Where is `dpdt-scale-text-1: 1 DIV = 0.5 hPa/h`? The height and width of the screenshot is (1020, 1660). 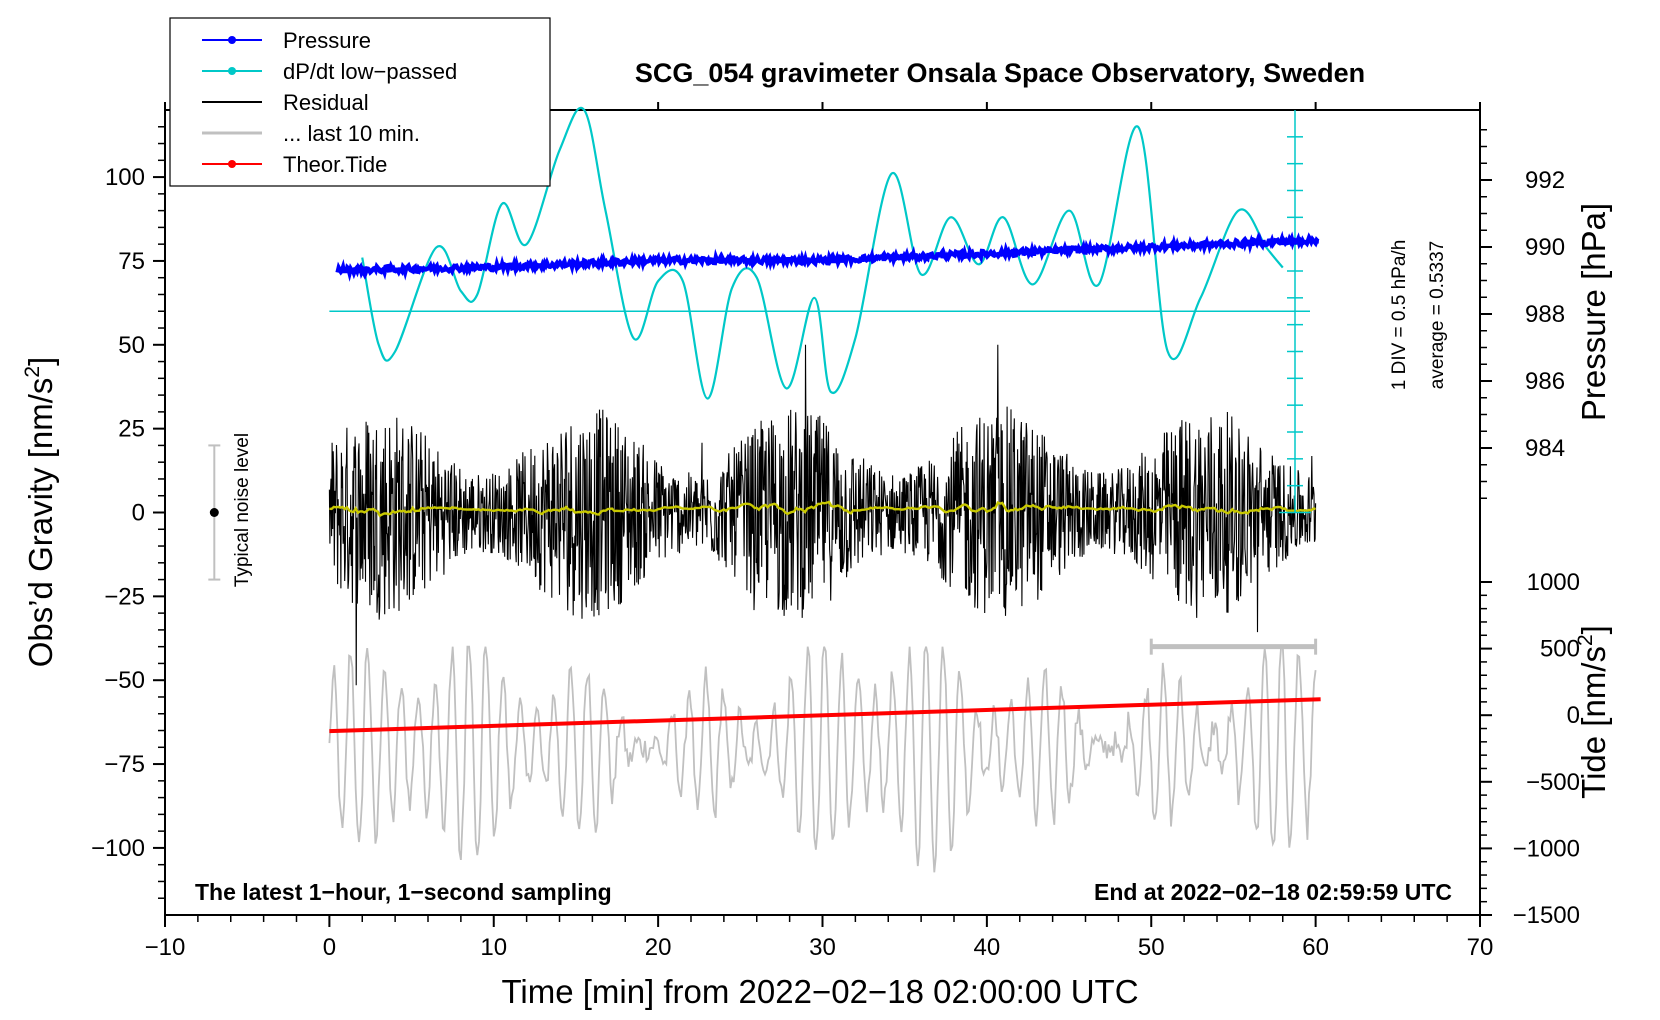 dpdt-scale-text-1: 1 DIV = 0.5 hPa/h is located at coordinates (1399, 315).